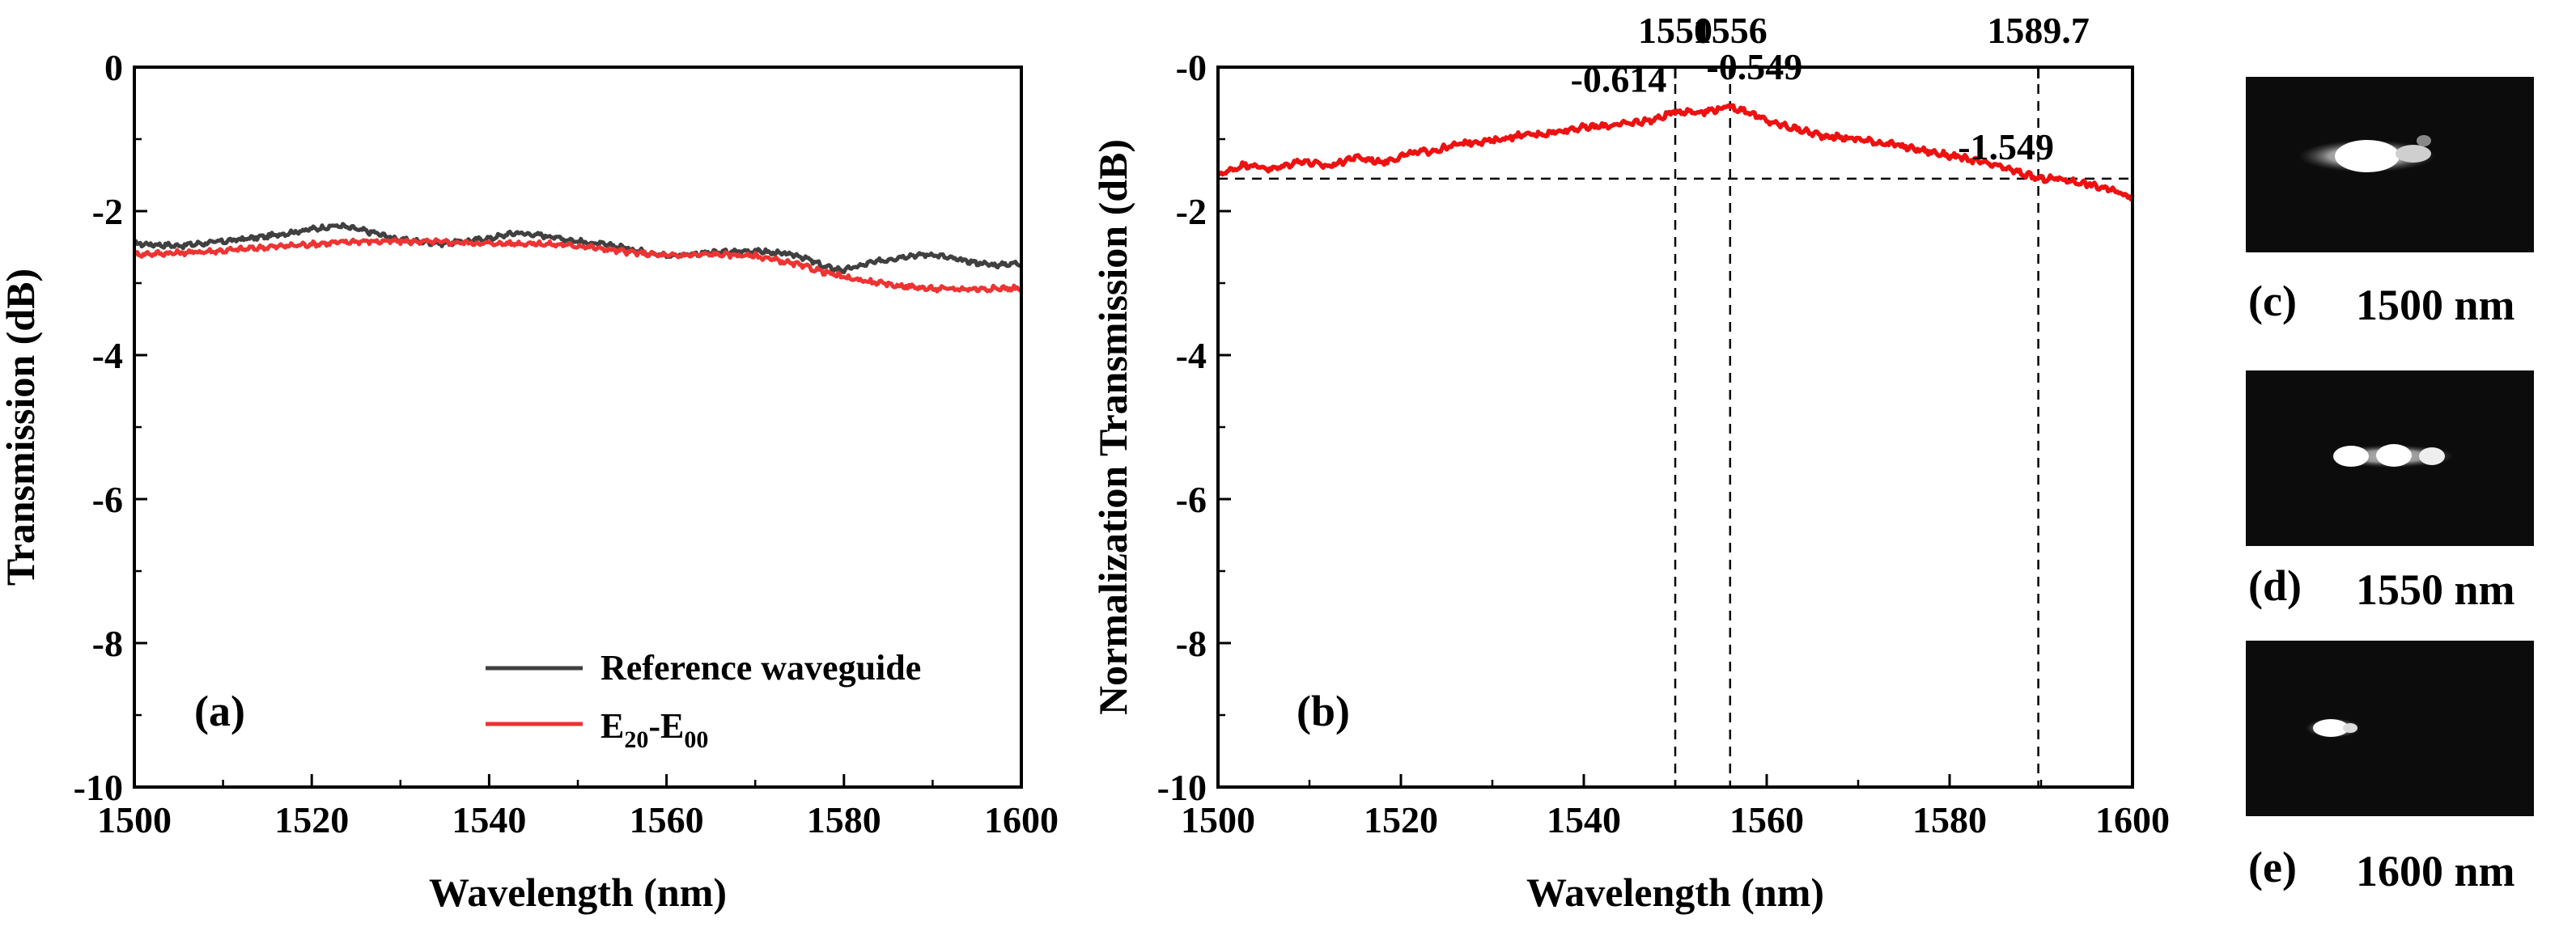 The height and width of the screenshot is (927, 2576). I want to click on chart-b-annotations: -0.614 -0.549 -1.549, so click(1812, 106).